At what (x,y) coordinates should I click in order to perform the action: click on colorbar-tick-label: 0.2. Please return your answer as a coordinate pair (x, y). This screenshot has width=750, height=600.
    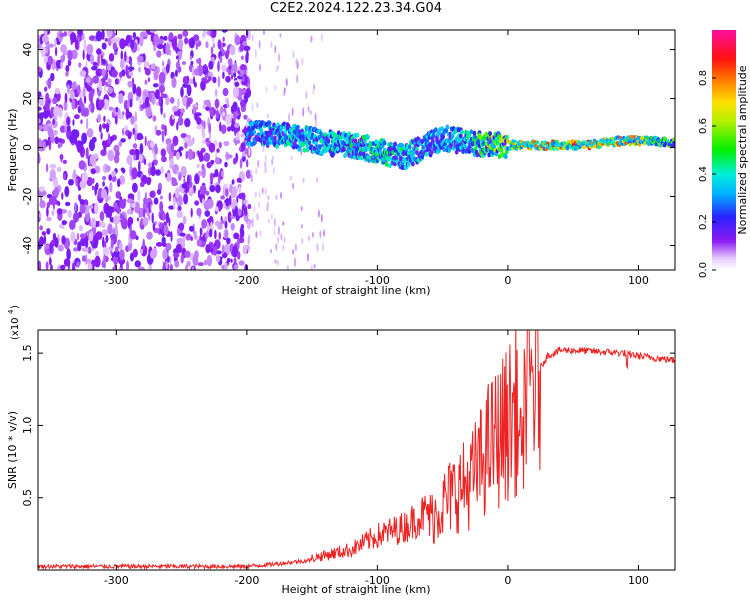
    Looking at the image, I should click on (703, 222).